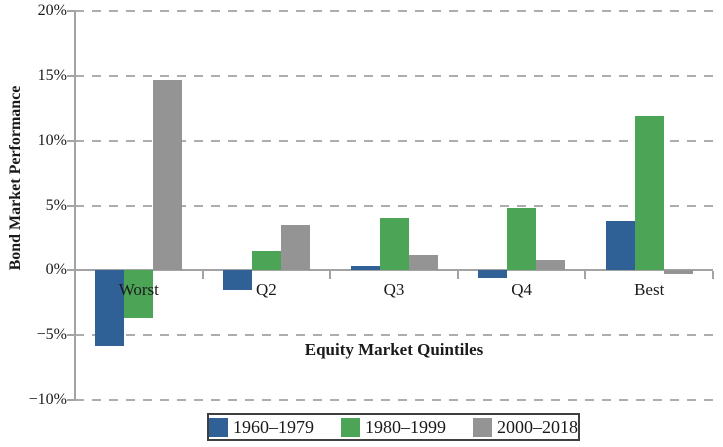  What do you see at coordinates (15, 178) in the screenshot?
I see `y-axis-title: Bond Market Performance` at bounding box center [15, 178].